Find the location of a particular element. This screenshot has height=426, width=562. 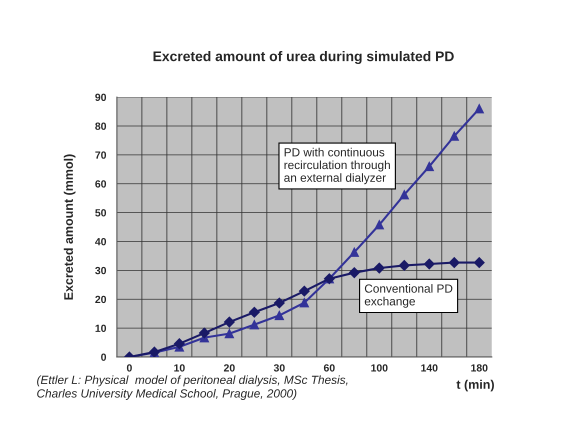

x-tick-label: 0 is located at coordinates (129, 368).